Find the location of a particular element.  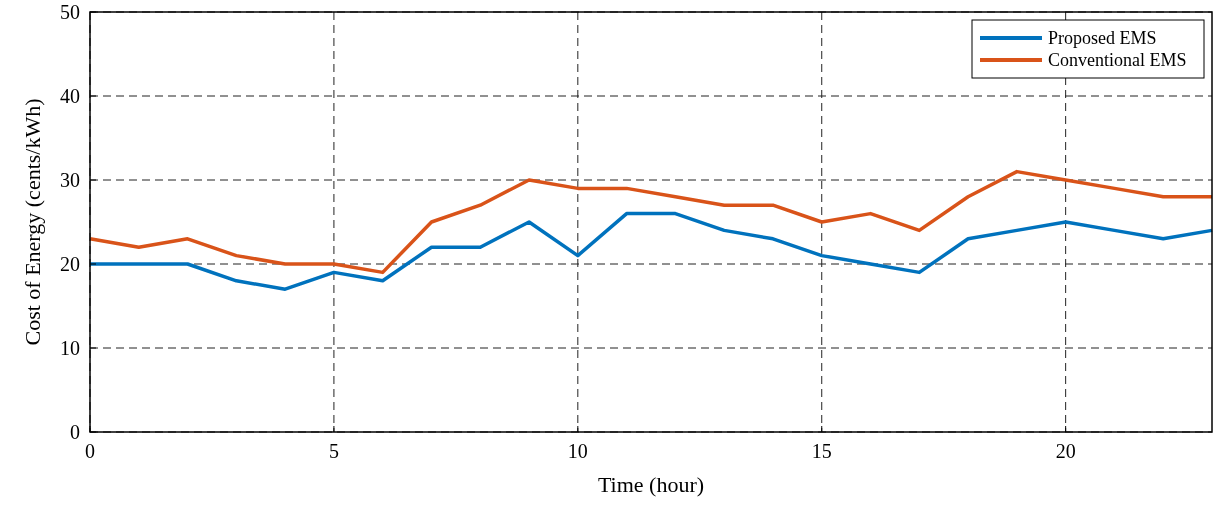

y-tick-label: 30 is located at coordinates (70, 180).